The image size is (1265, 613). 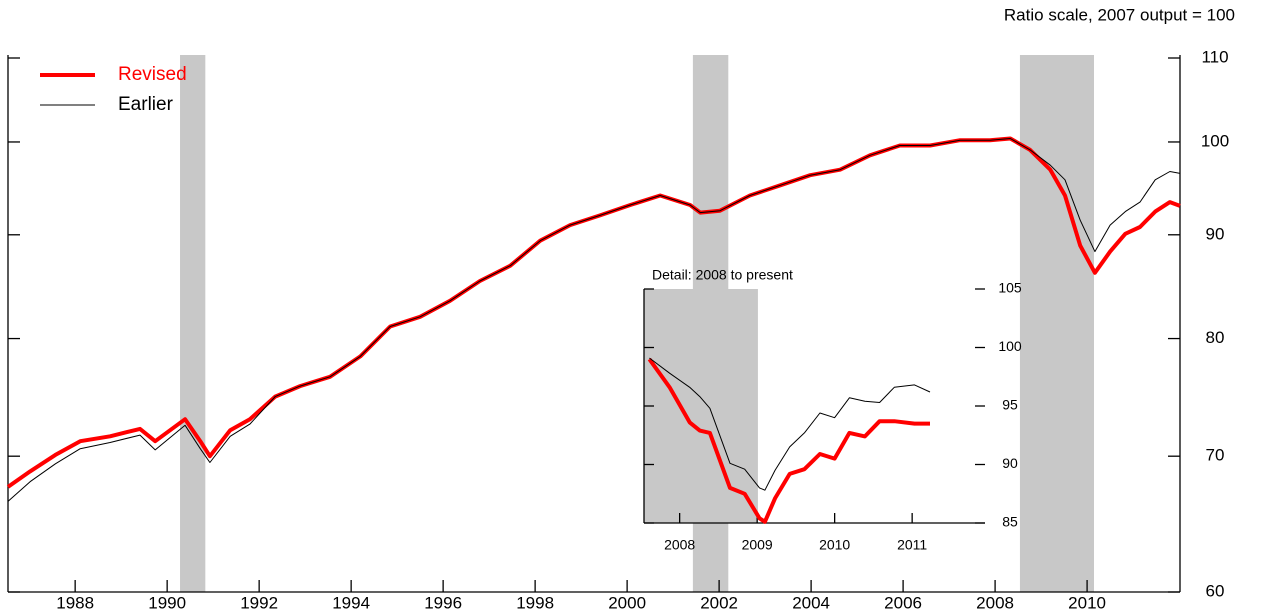 What do you see at coordinates (1215, 337) in the screenshot?
I see `y-tick-label: 80` at bounding box center [1215, 337].